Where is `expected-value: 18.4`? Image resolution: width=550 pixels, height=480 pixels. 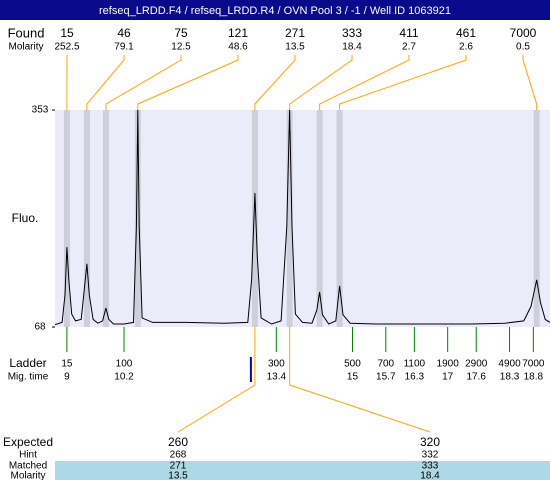 expected-value: 18.4 is located at coordinates (430, 475).